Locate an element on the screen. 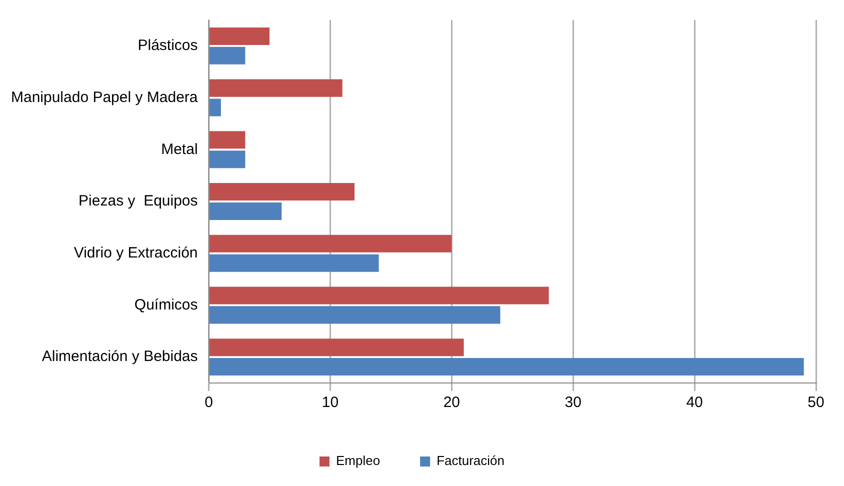 The height and width of the screenshot is (486, 844). x-tick-label: 50 is located at coordinates (816, 403).